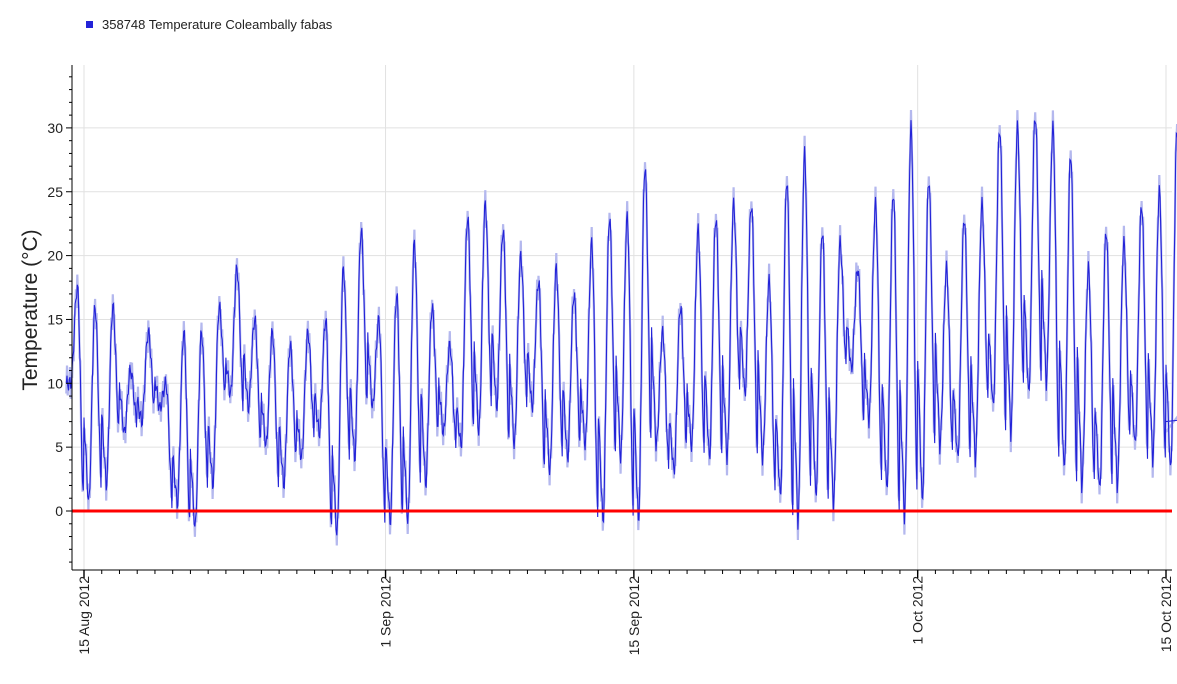 The image size is (1177, 684). Describe the element at coordinates (55, 256) in the screenshot. I see `y-tick-label: 20` at that location.